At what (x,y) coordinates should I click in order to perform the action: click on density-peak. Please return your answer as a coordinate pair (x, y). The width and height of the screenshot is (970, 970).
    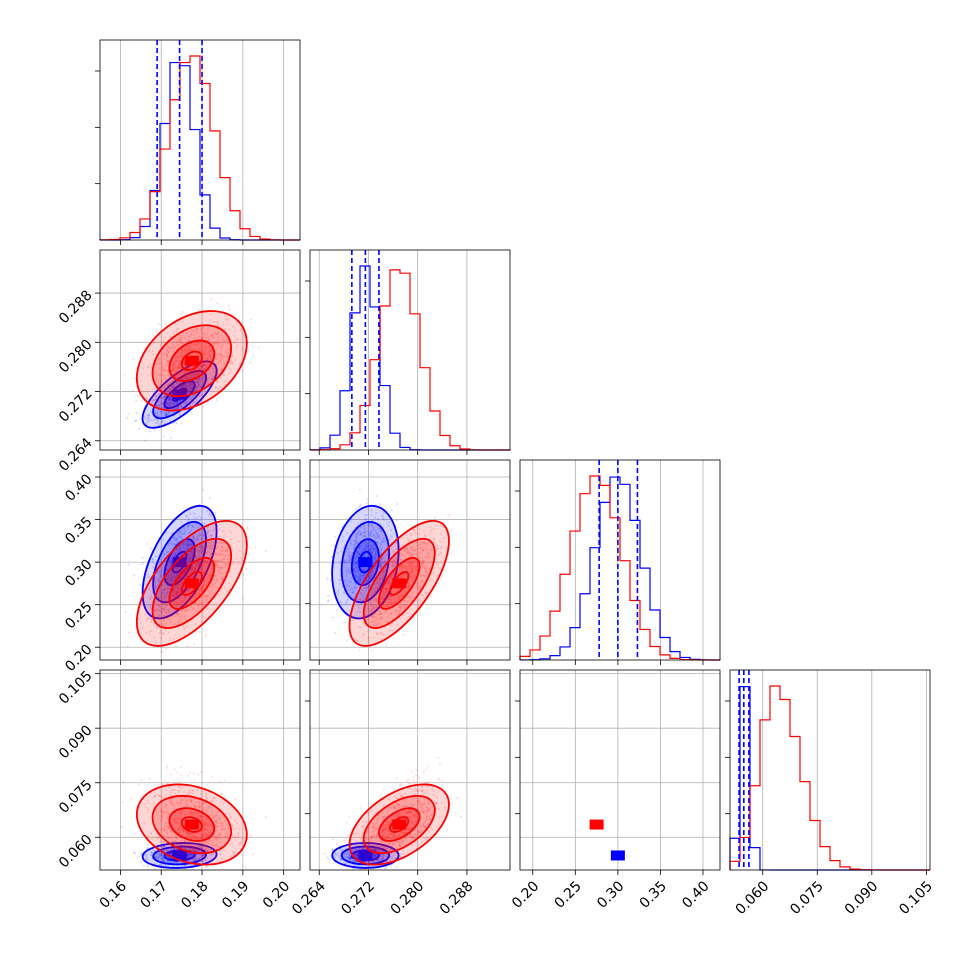
    Looking at the image, I should click on (179, 562).